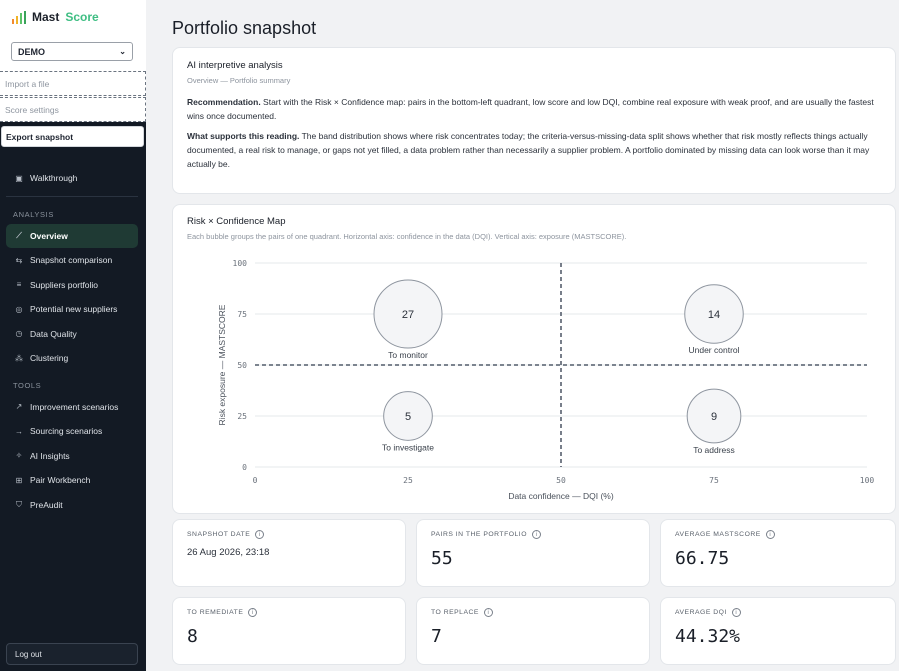 This screenshot has height=671, width=899. I want to click on y-tick-label: 100, so click(240, 263).